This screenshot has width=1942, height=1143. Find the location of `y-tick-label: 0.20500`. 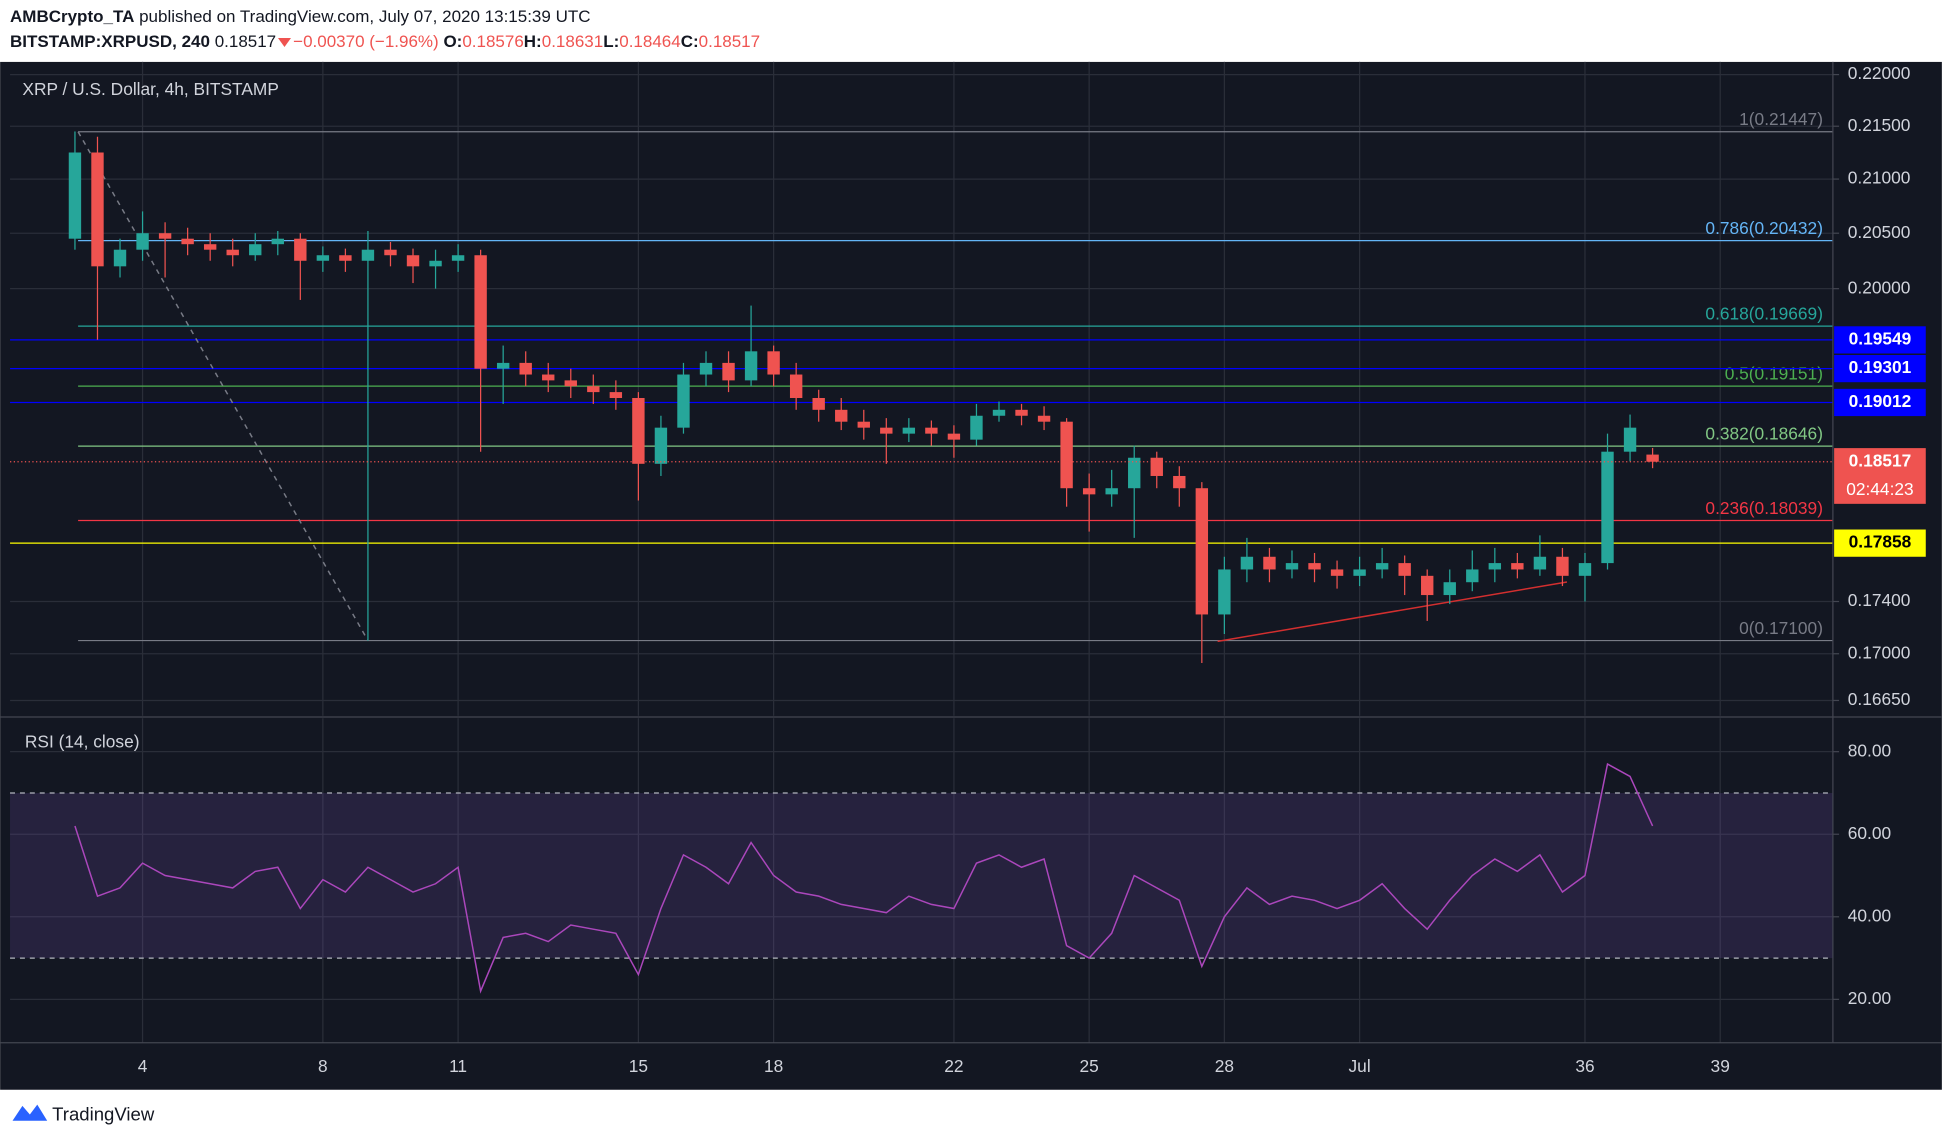

y-tick-label: 0.20500 is located at coordinates (1879, 232).